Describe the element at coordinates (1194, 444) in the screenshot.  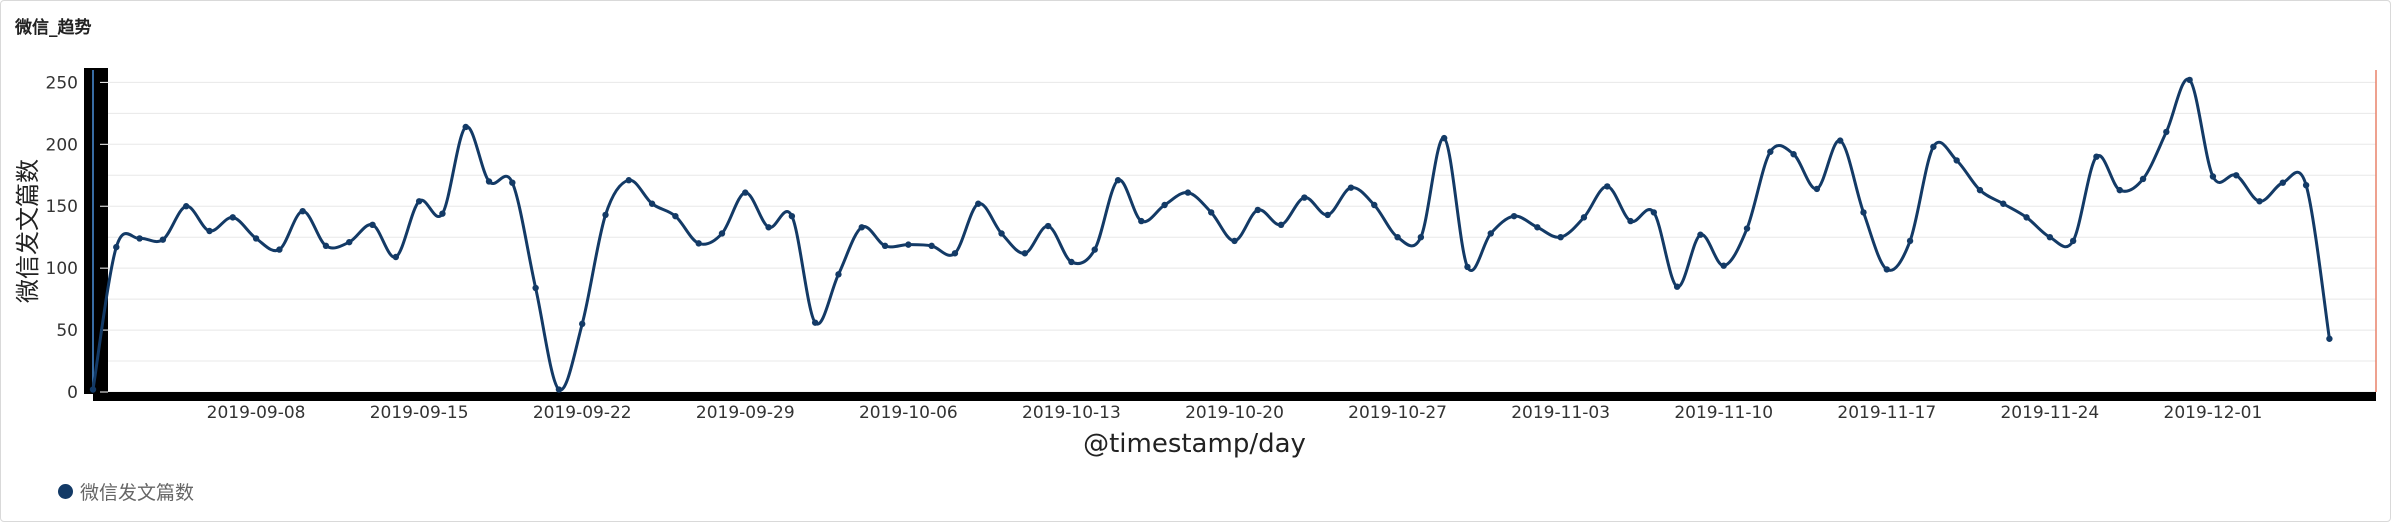
I see `x-axis-title: @timestamp/day` at that location.